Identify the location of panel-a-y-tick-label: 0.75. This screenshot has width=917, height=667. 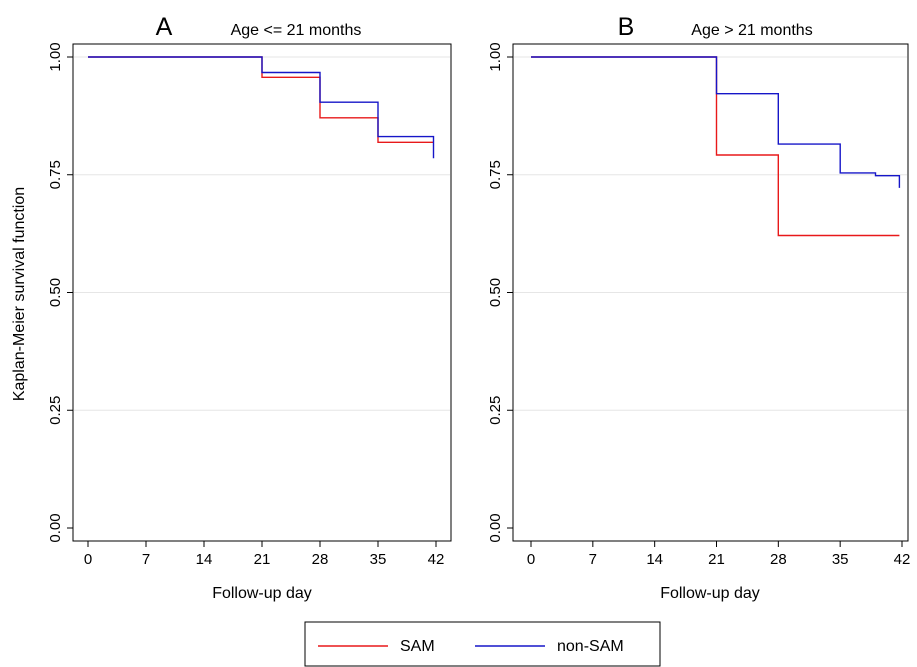
(55, 174).